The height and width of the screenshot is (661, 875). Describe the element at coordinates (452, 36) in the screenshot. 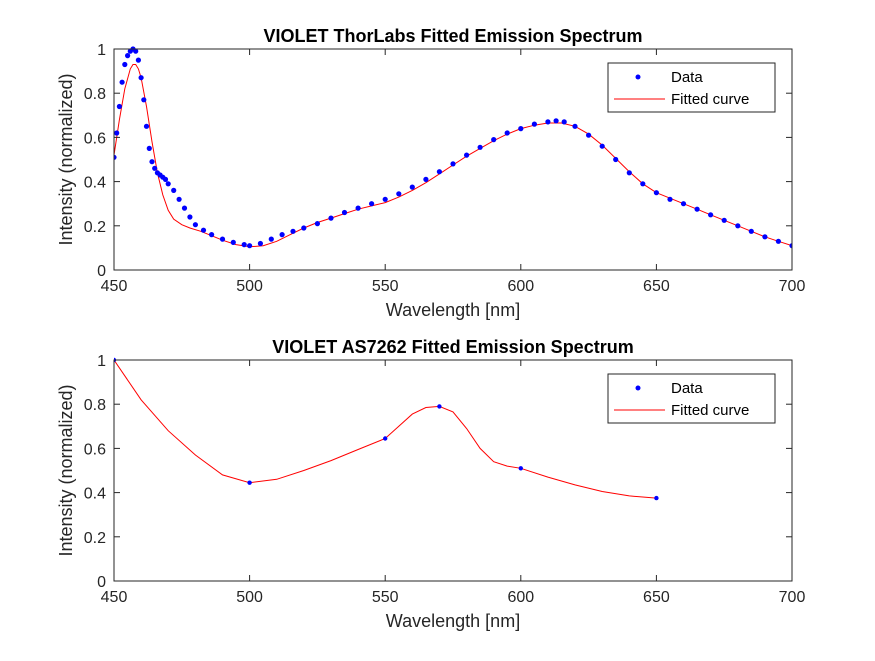

I see `chart-title: VIOLET ThorLabs Fitted Emission Spectrum` at that location.